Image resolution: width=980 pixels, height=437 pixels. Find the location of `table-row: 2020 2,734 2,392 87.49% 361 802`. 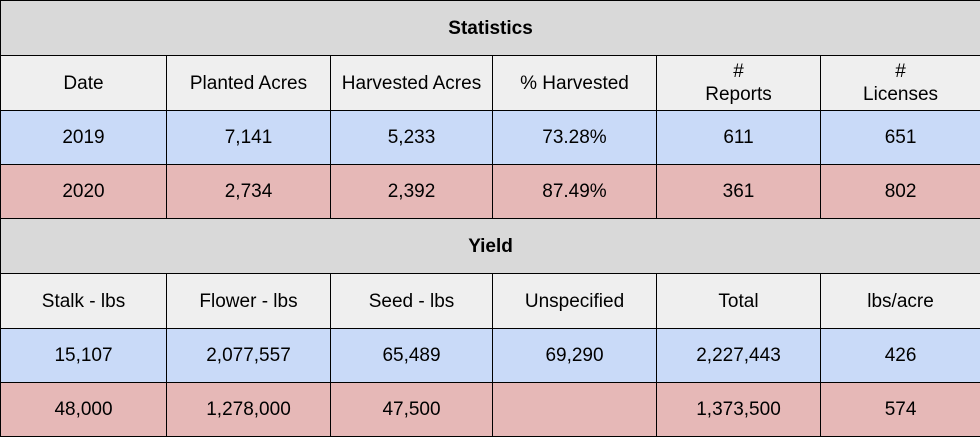

table-row: 2020 2,734 2,392 87.49% 361 802 is located at coordinates (490, 191).